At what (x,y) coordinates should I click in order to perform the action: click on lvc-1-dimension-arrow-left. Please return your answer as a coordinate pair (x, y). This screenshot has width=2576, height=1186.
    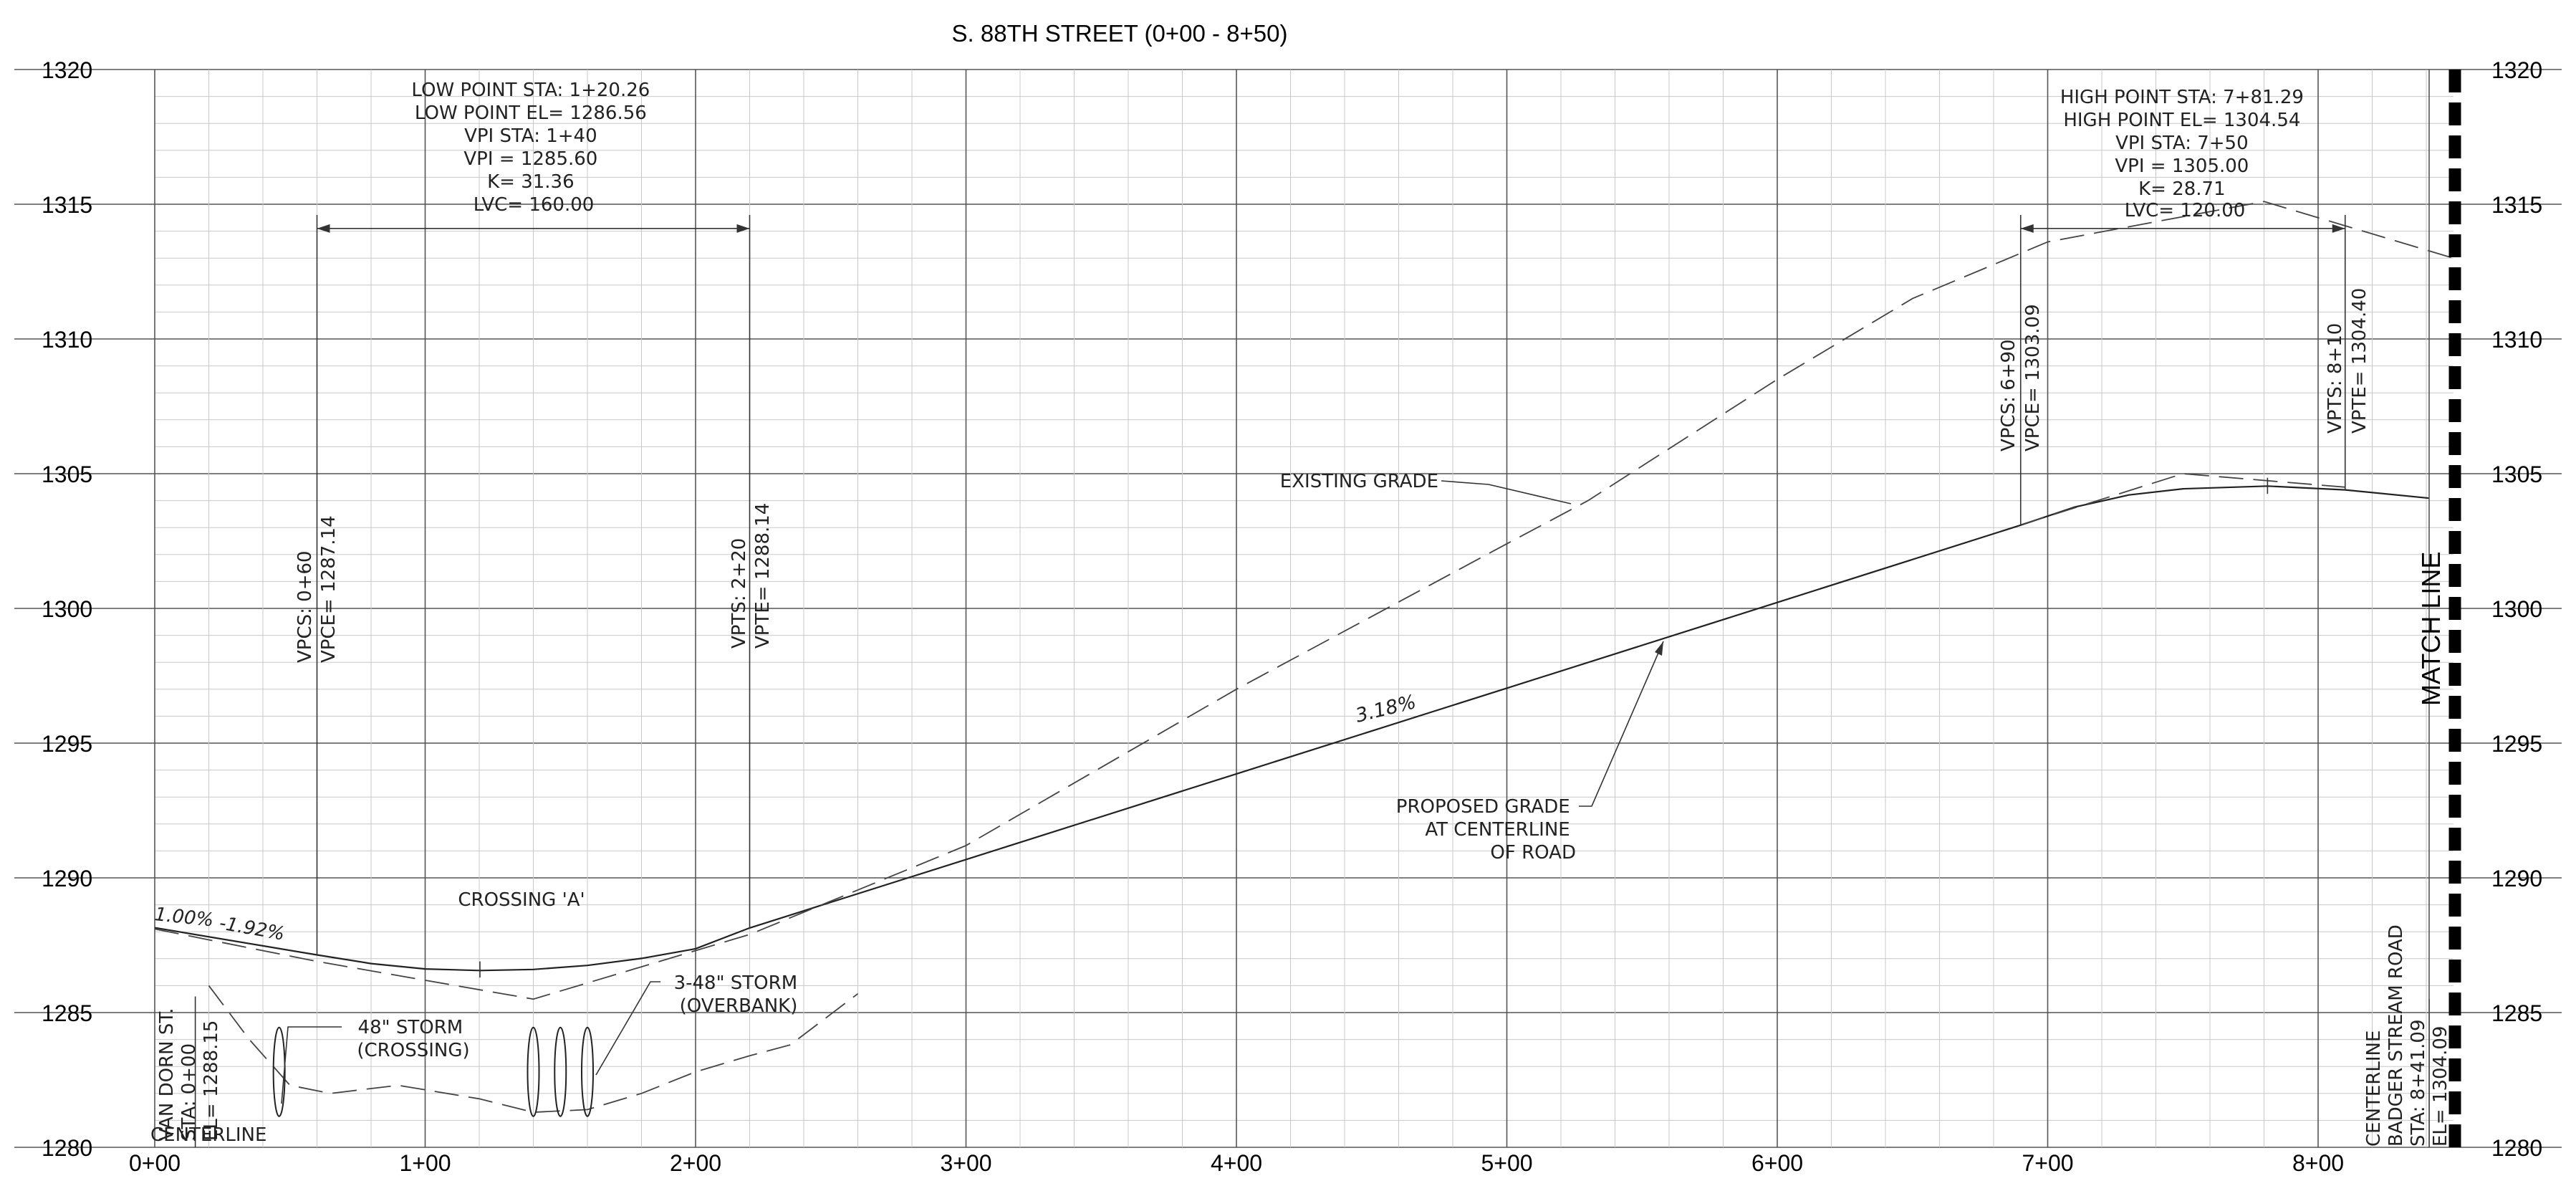
    Looking at the image, I should click on (323, 228).